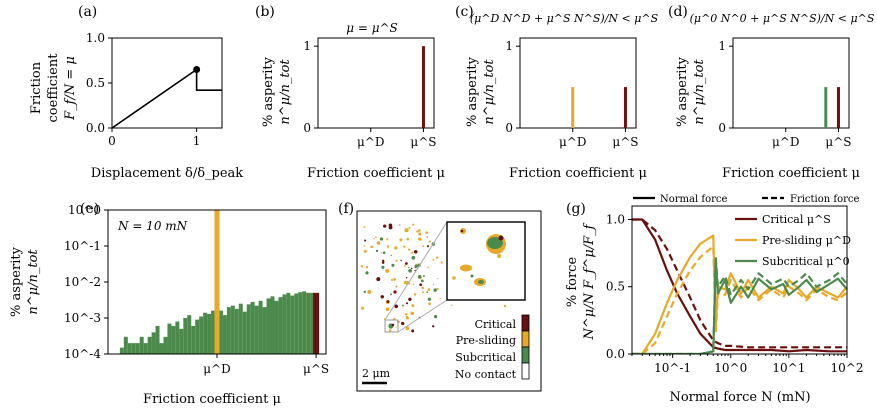  I want to click on panel-e-ylabel-1: % asperity, so click(16, 281).